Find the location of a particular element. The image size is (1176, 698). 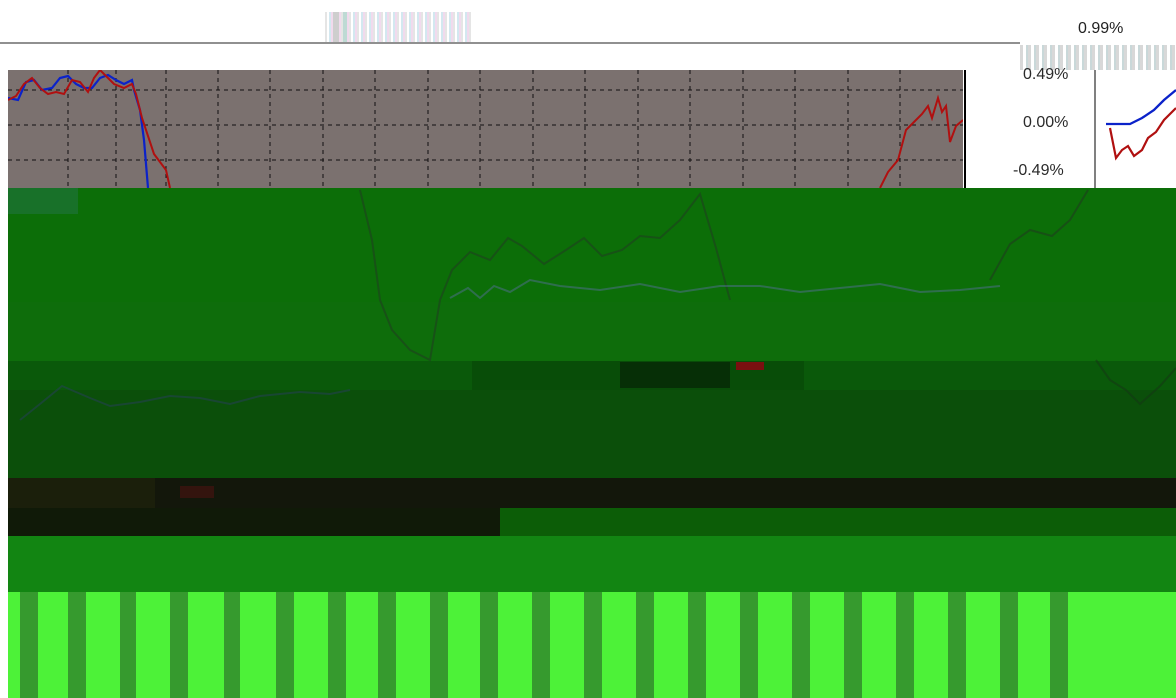

y-axis-divider is located at coordinates (1030, 129).